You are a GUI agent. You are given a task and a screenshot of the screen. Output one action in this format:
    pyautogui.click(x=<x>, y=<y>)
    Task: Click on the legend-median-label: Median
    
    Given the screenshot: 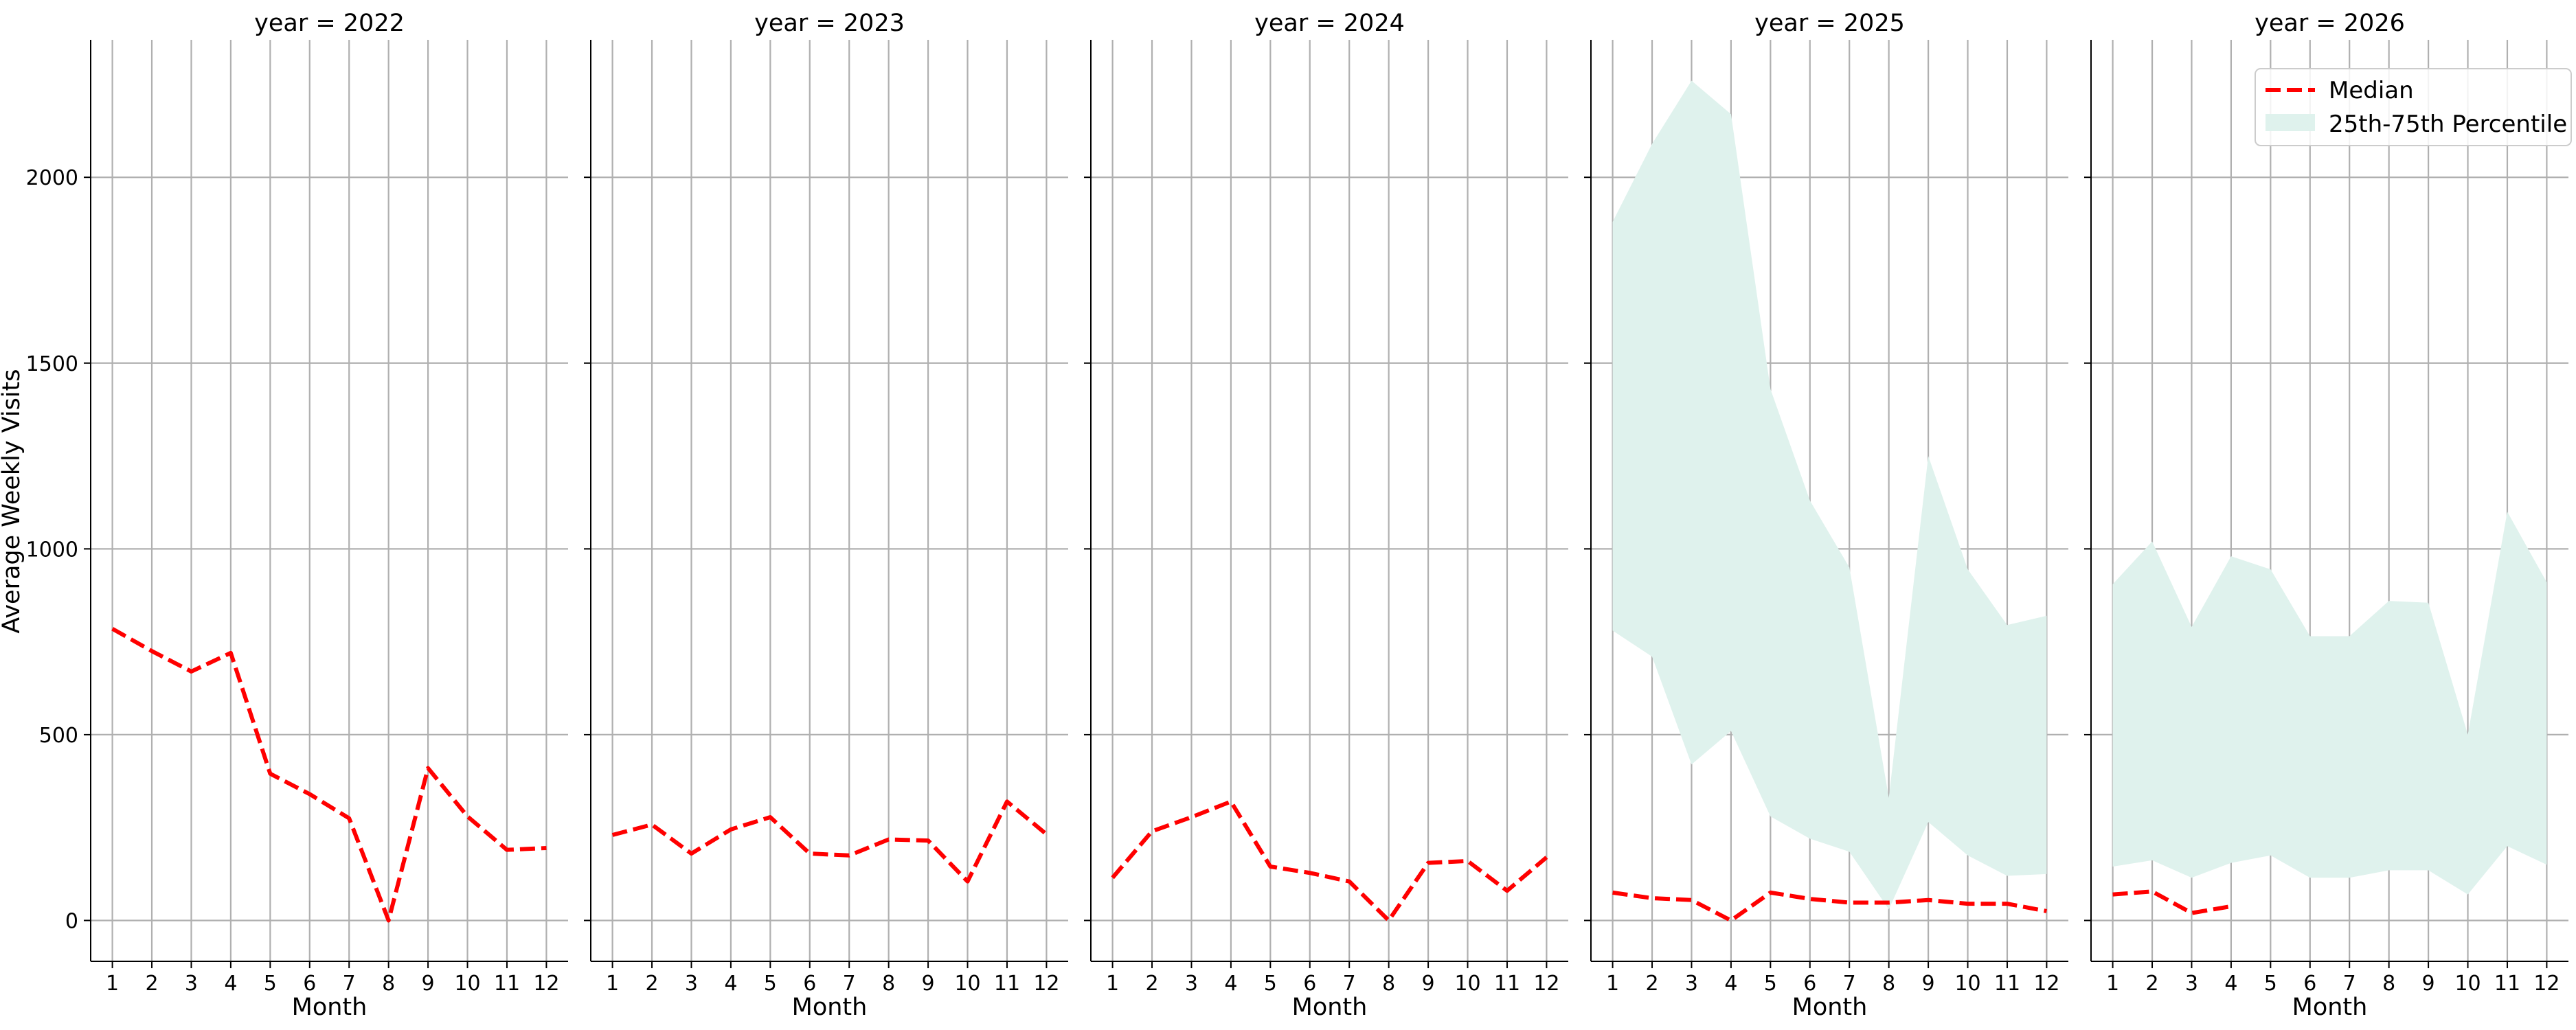 What is the action you would take?
    pyautogui.click(x=2371, y=90)
    